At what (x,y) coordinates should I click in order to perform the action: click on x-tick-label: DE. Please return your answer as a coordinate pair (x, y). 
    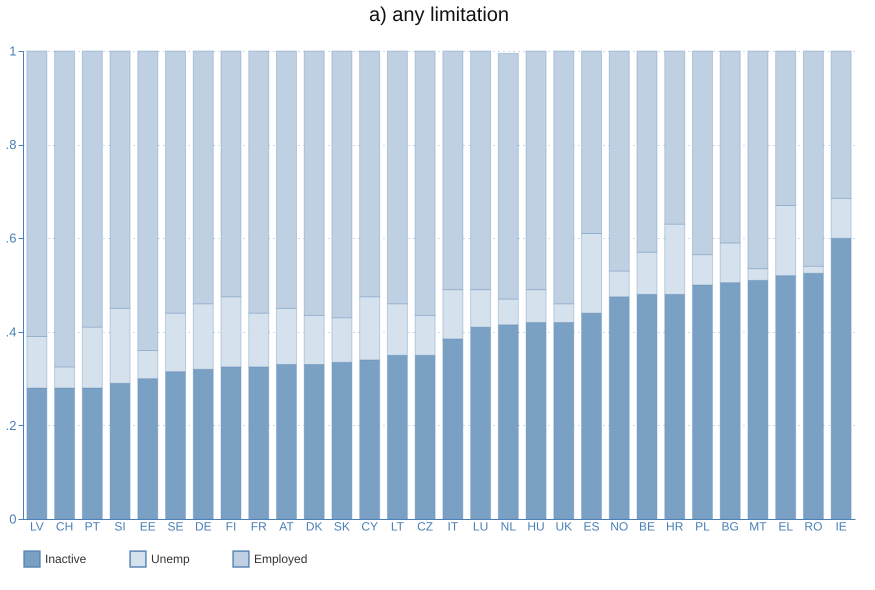
    Looking at the image, I should click on (203, 527).